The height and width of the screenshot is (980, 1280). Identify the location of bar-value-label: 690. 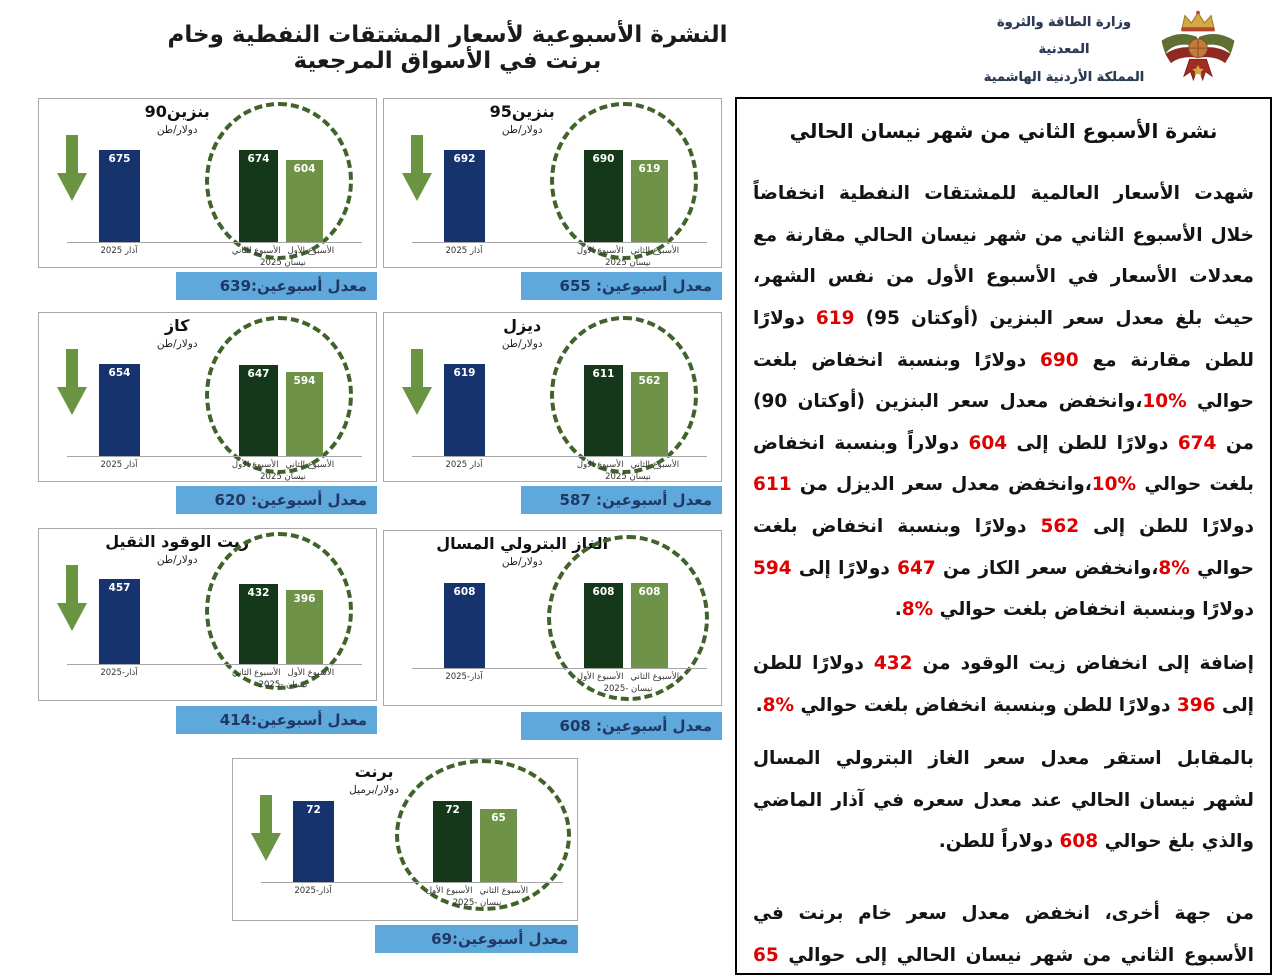
(603, 159).